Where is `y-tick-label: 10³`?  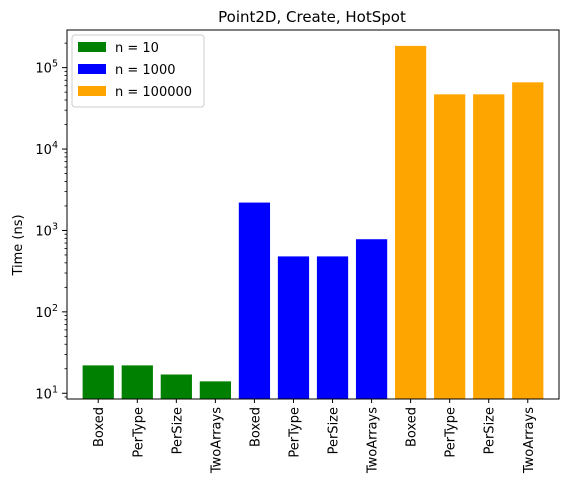
y-tick-label: 10³ is located at coordinates (46, 230).